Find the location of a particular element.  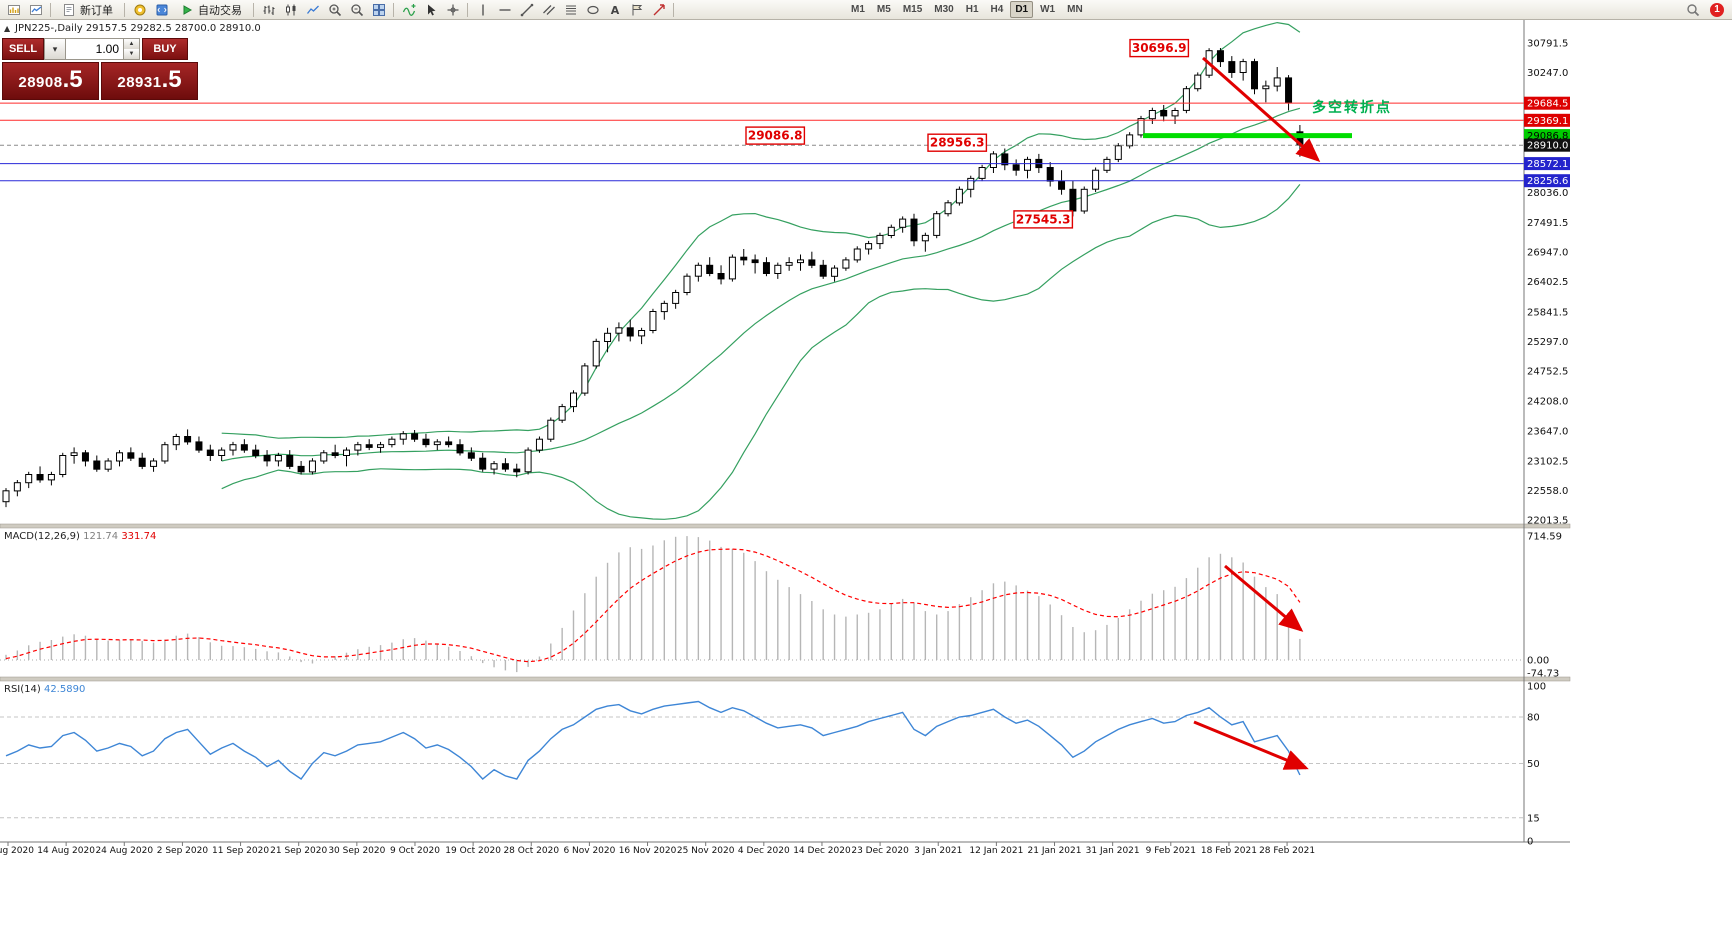

search-icon is located at coordinates (1692, 9).